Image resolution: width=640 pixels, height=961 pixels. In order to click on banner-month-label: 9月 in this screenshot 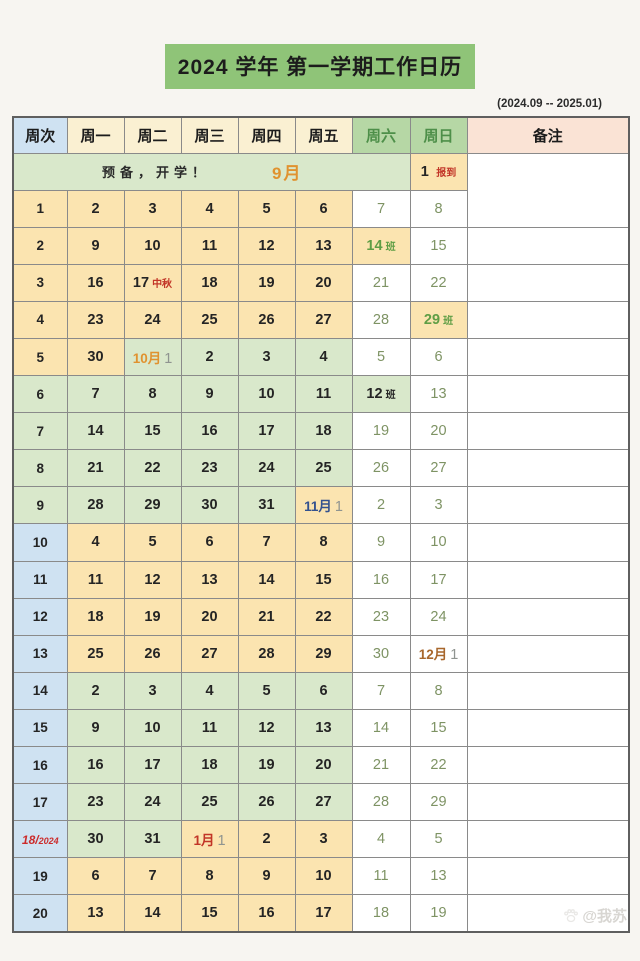, I will do `click(287, 174)`.